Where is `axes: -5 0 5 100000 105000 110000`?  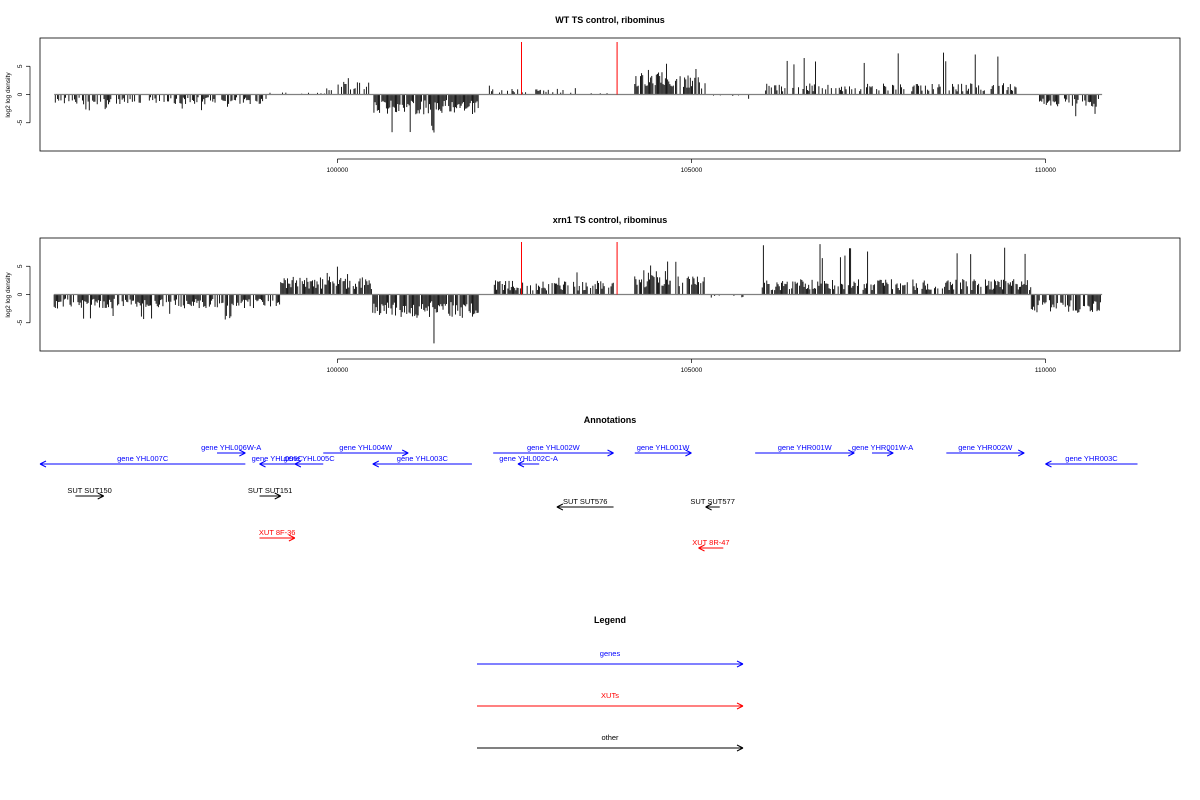
axes: -5 0 5 100000 105000 110000 is located at coordinates (536, 119).